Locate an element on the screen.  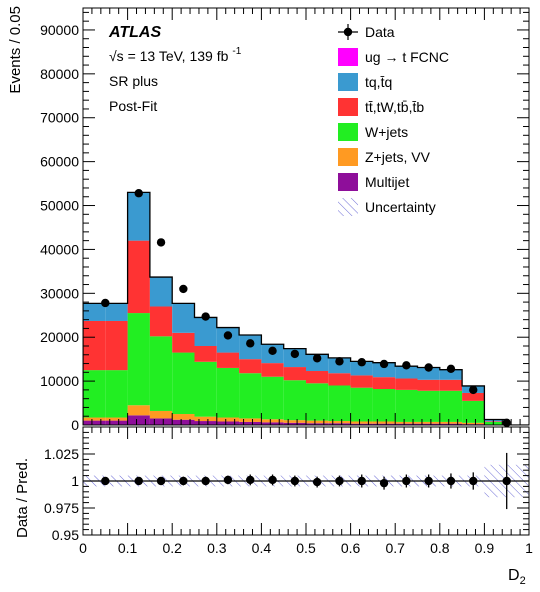
main-y-tick-label: 60000 is located at coordinates (59, 162).